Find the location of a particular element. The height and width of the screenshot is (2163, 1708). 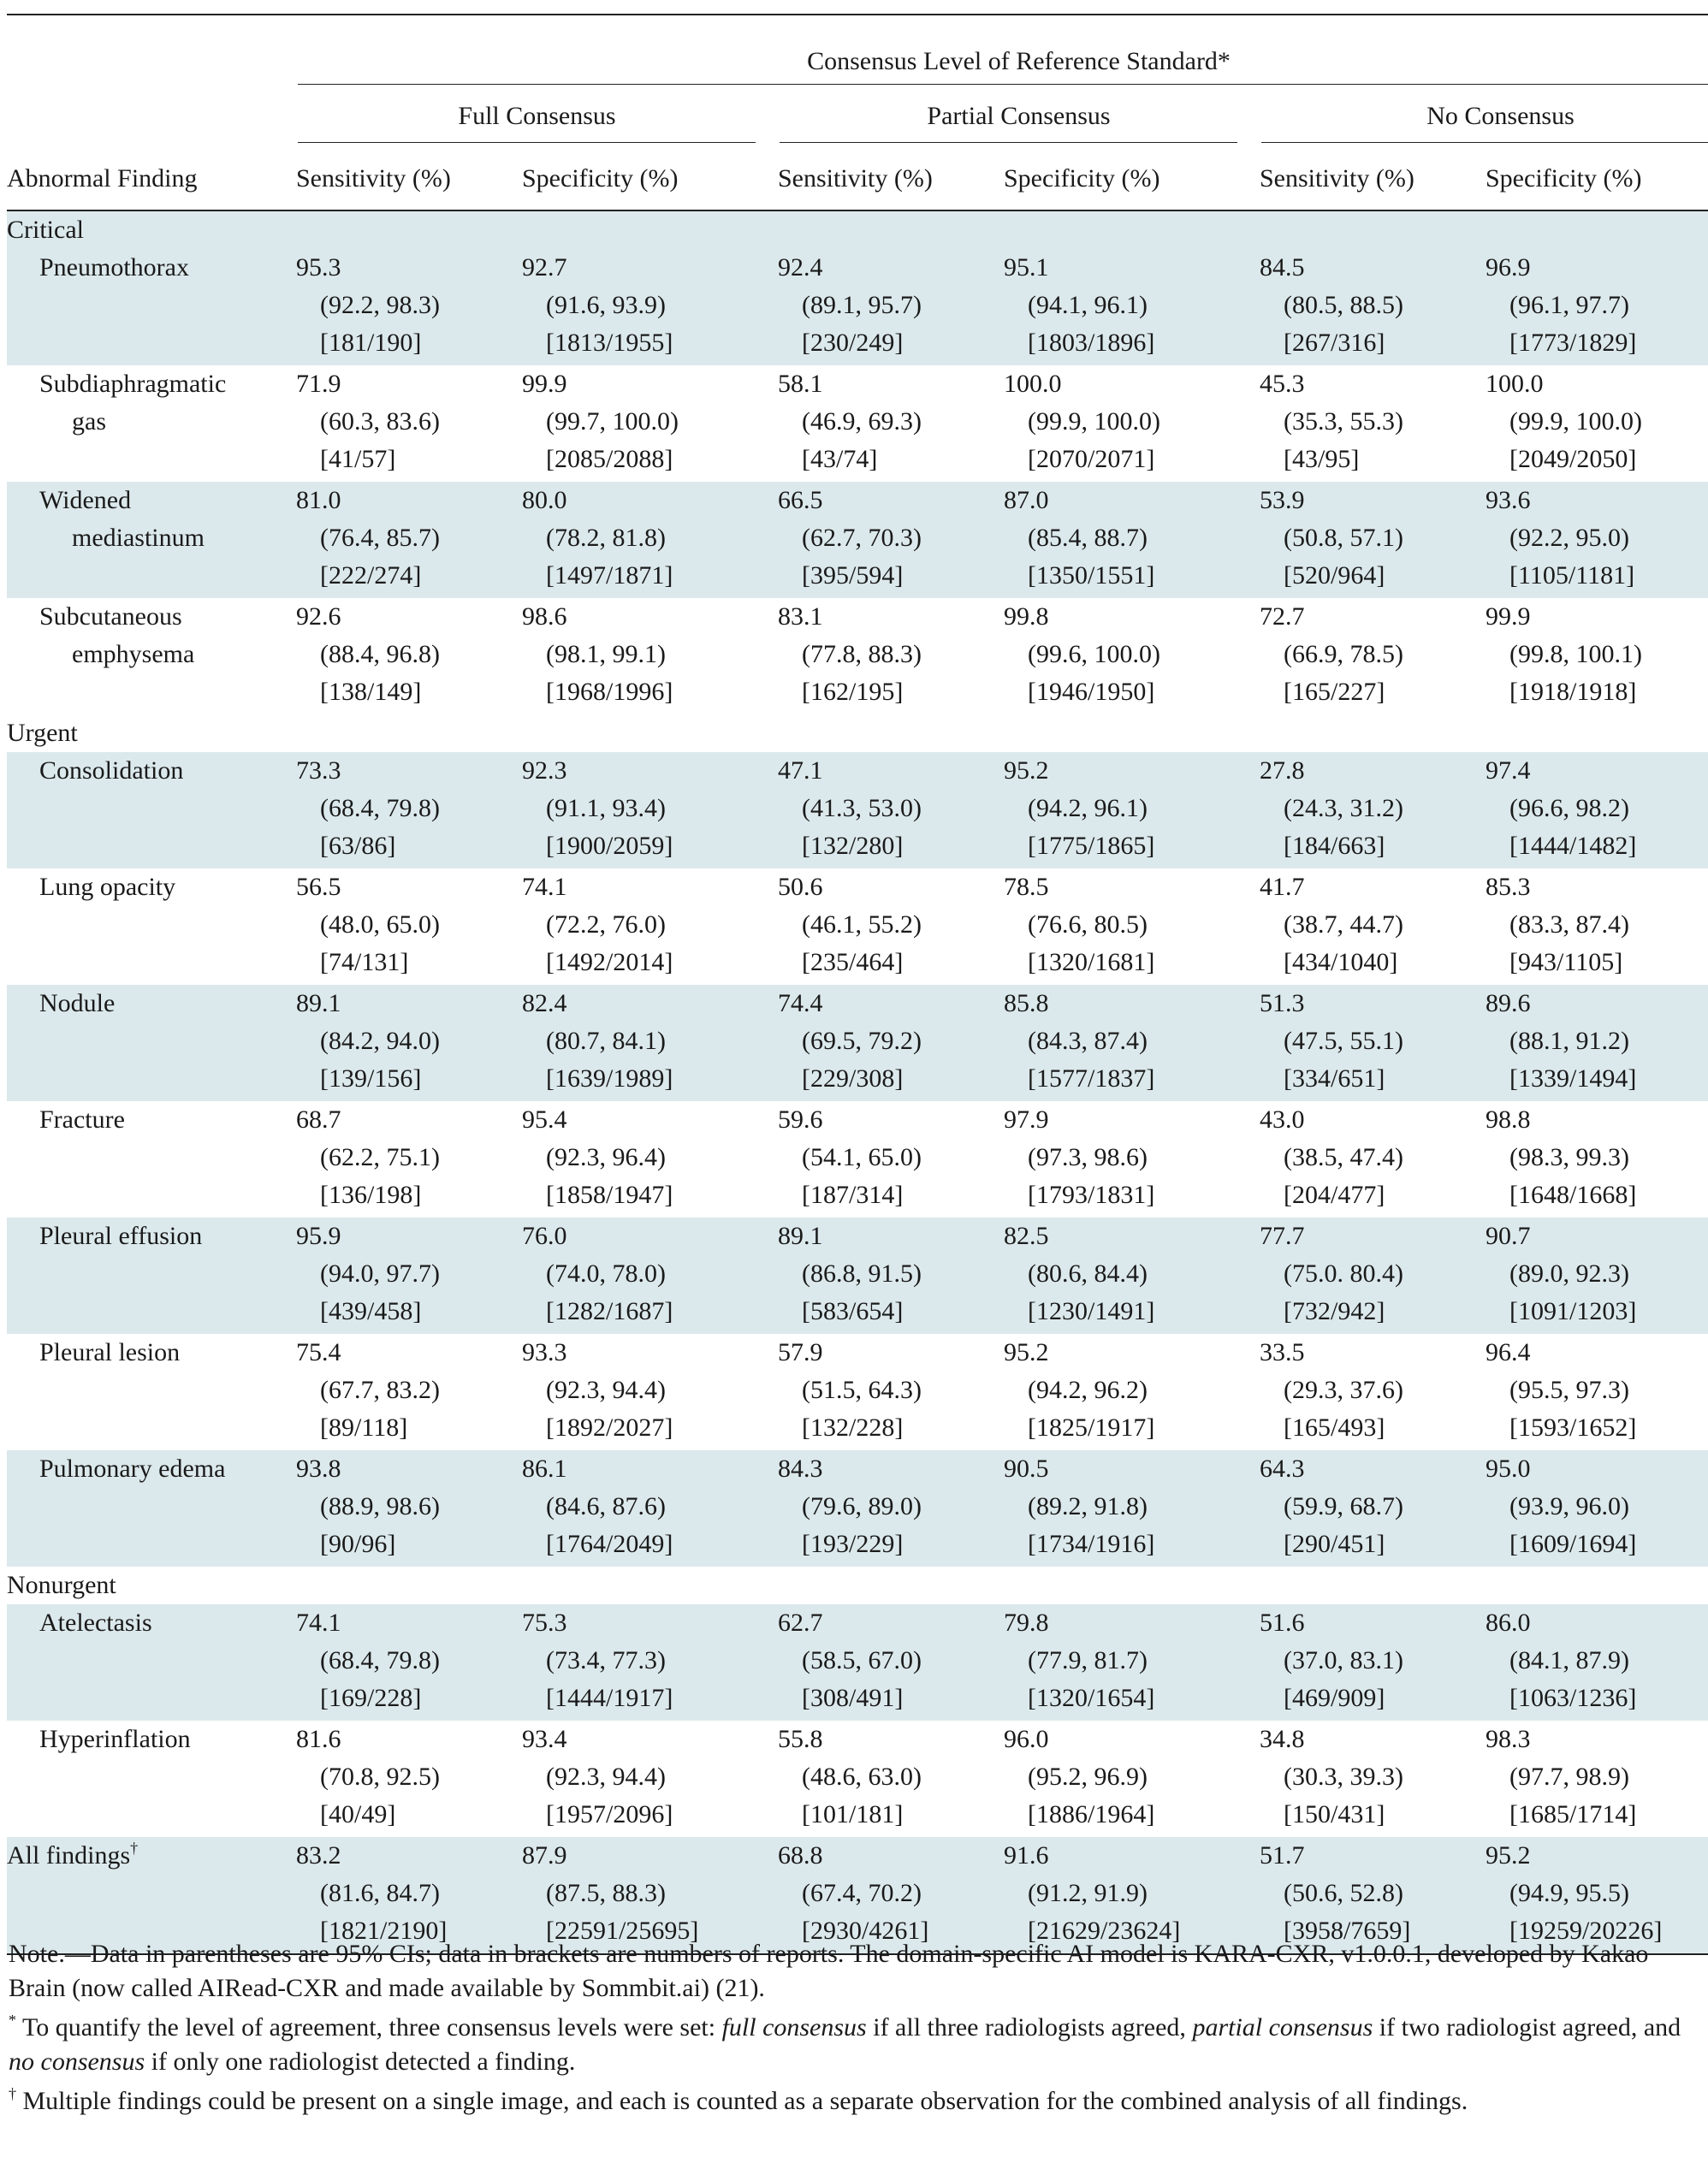

report-count: [1858/1947] is located at coordinates (609, 1195).